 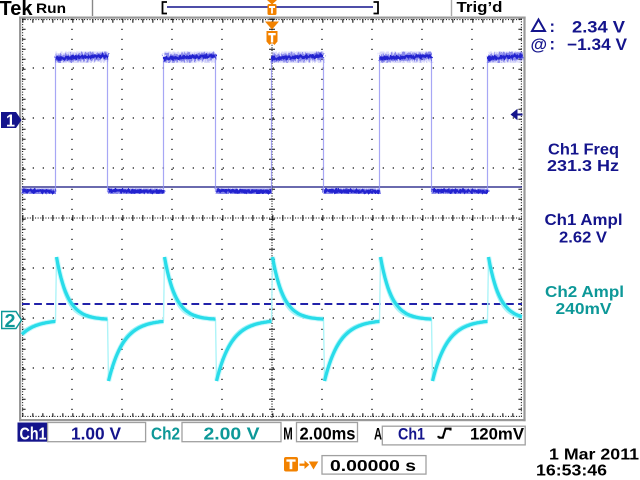 What do you see at coordinates (165, 434) in the screenshot?
I see `svg-text: Ch2` at bounding box center [165, 434].